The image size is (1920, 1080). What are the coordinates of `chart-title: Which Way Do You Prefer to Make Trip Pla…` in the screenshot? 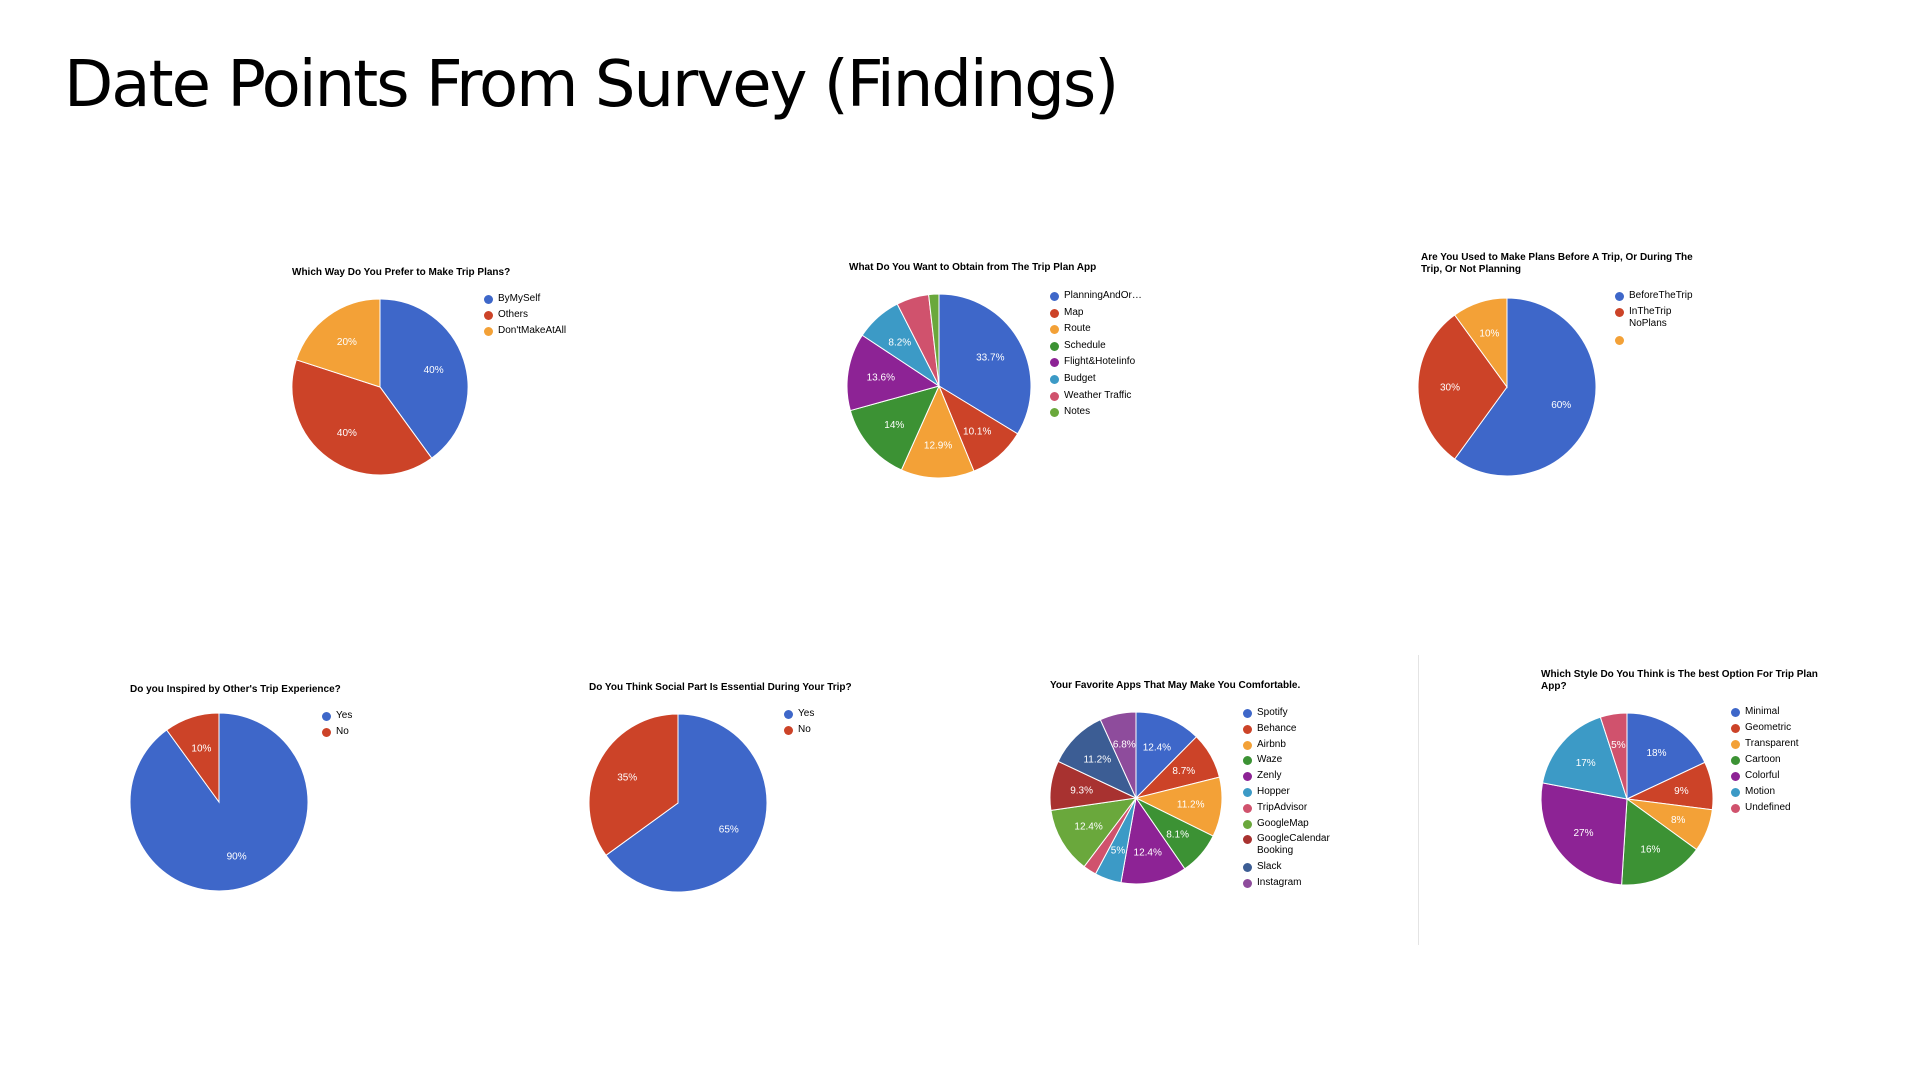 It's located at (401, 272).